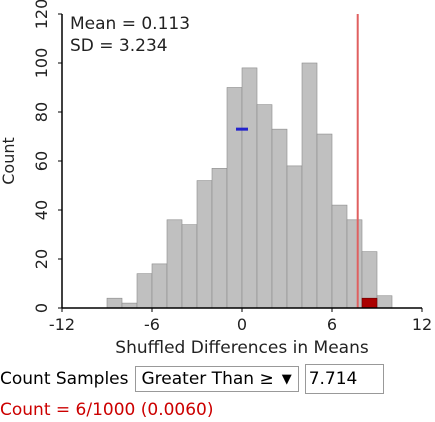 Image resolution: width=435 pixels, height=422 pixels. Describe the element at coordinates (242, 348) in the screenshot. I see `x-axis-label: Shuffled Differences in Means` at that location.